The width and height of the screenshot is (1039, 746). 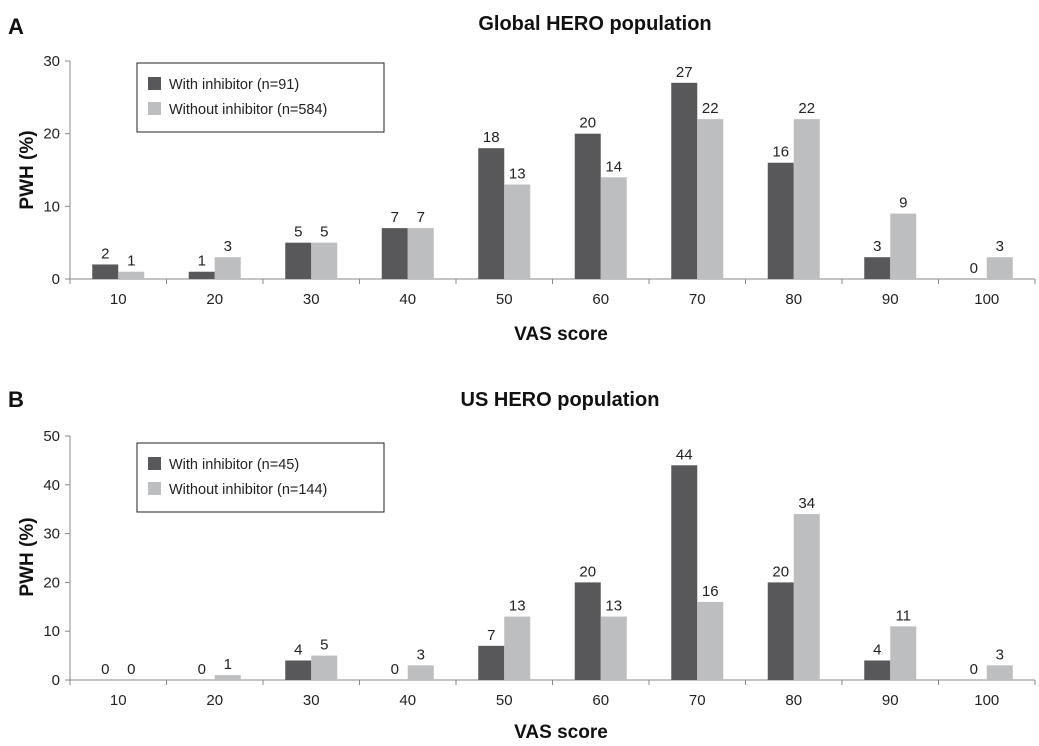 What do you see at coordinates (710, 591) in the screenshot?
I see `panel-b-data-label: 16` at bounding box center [710, 591].